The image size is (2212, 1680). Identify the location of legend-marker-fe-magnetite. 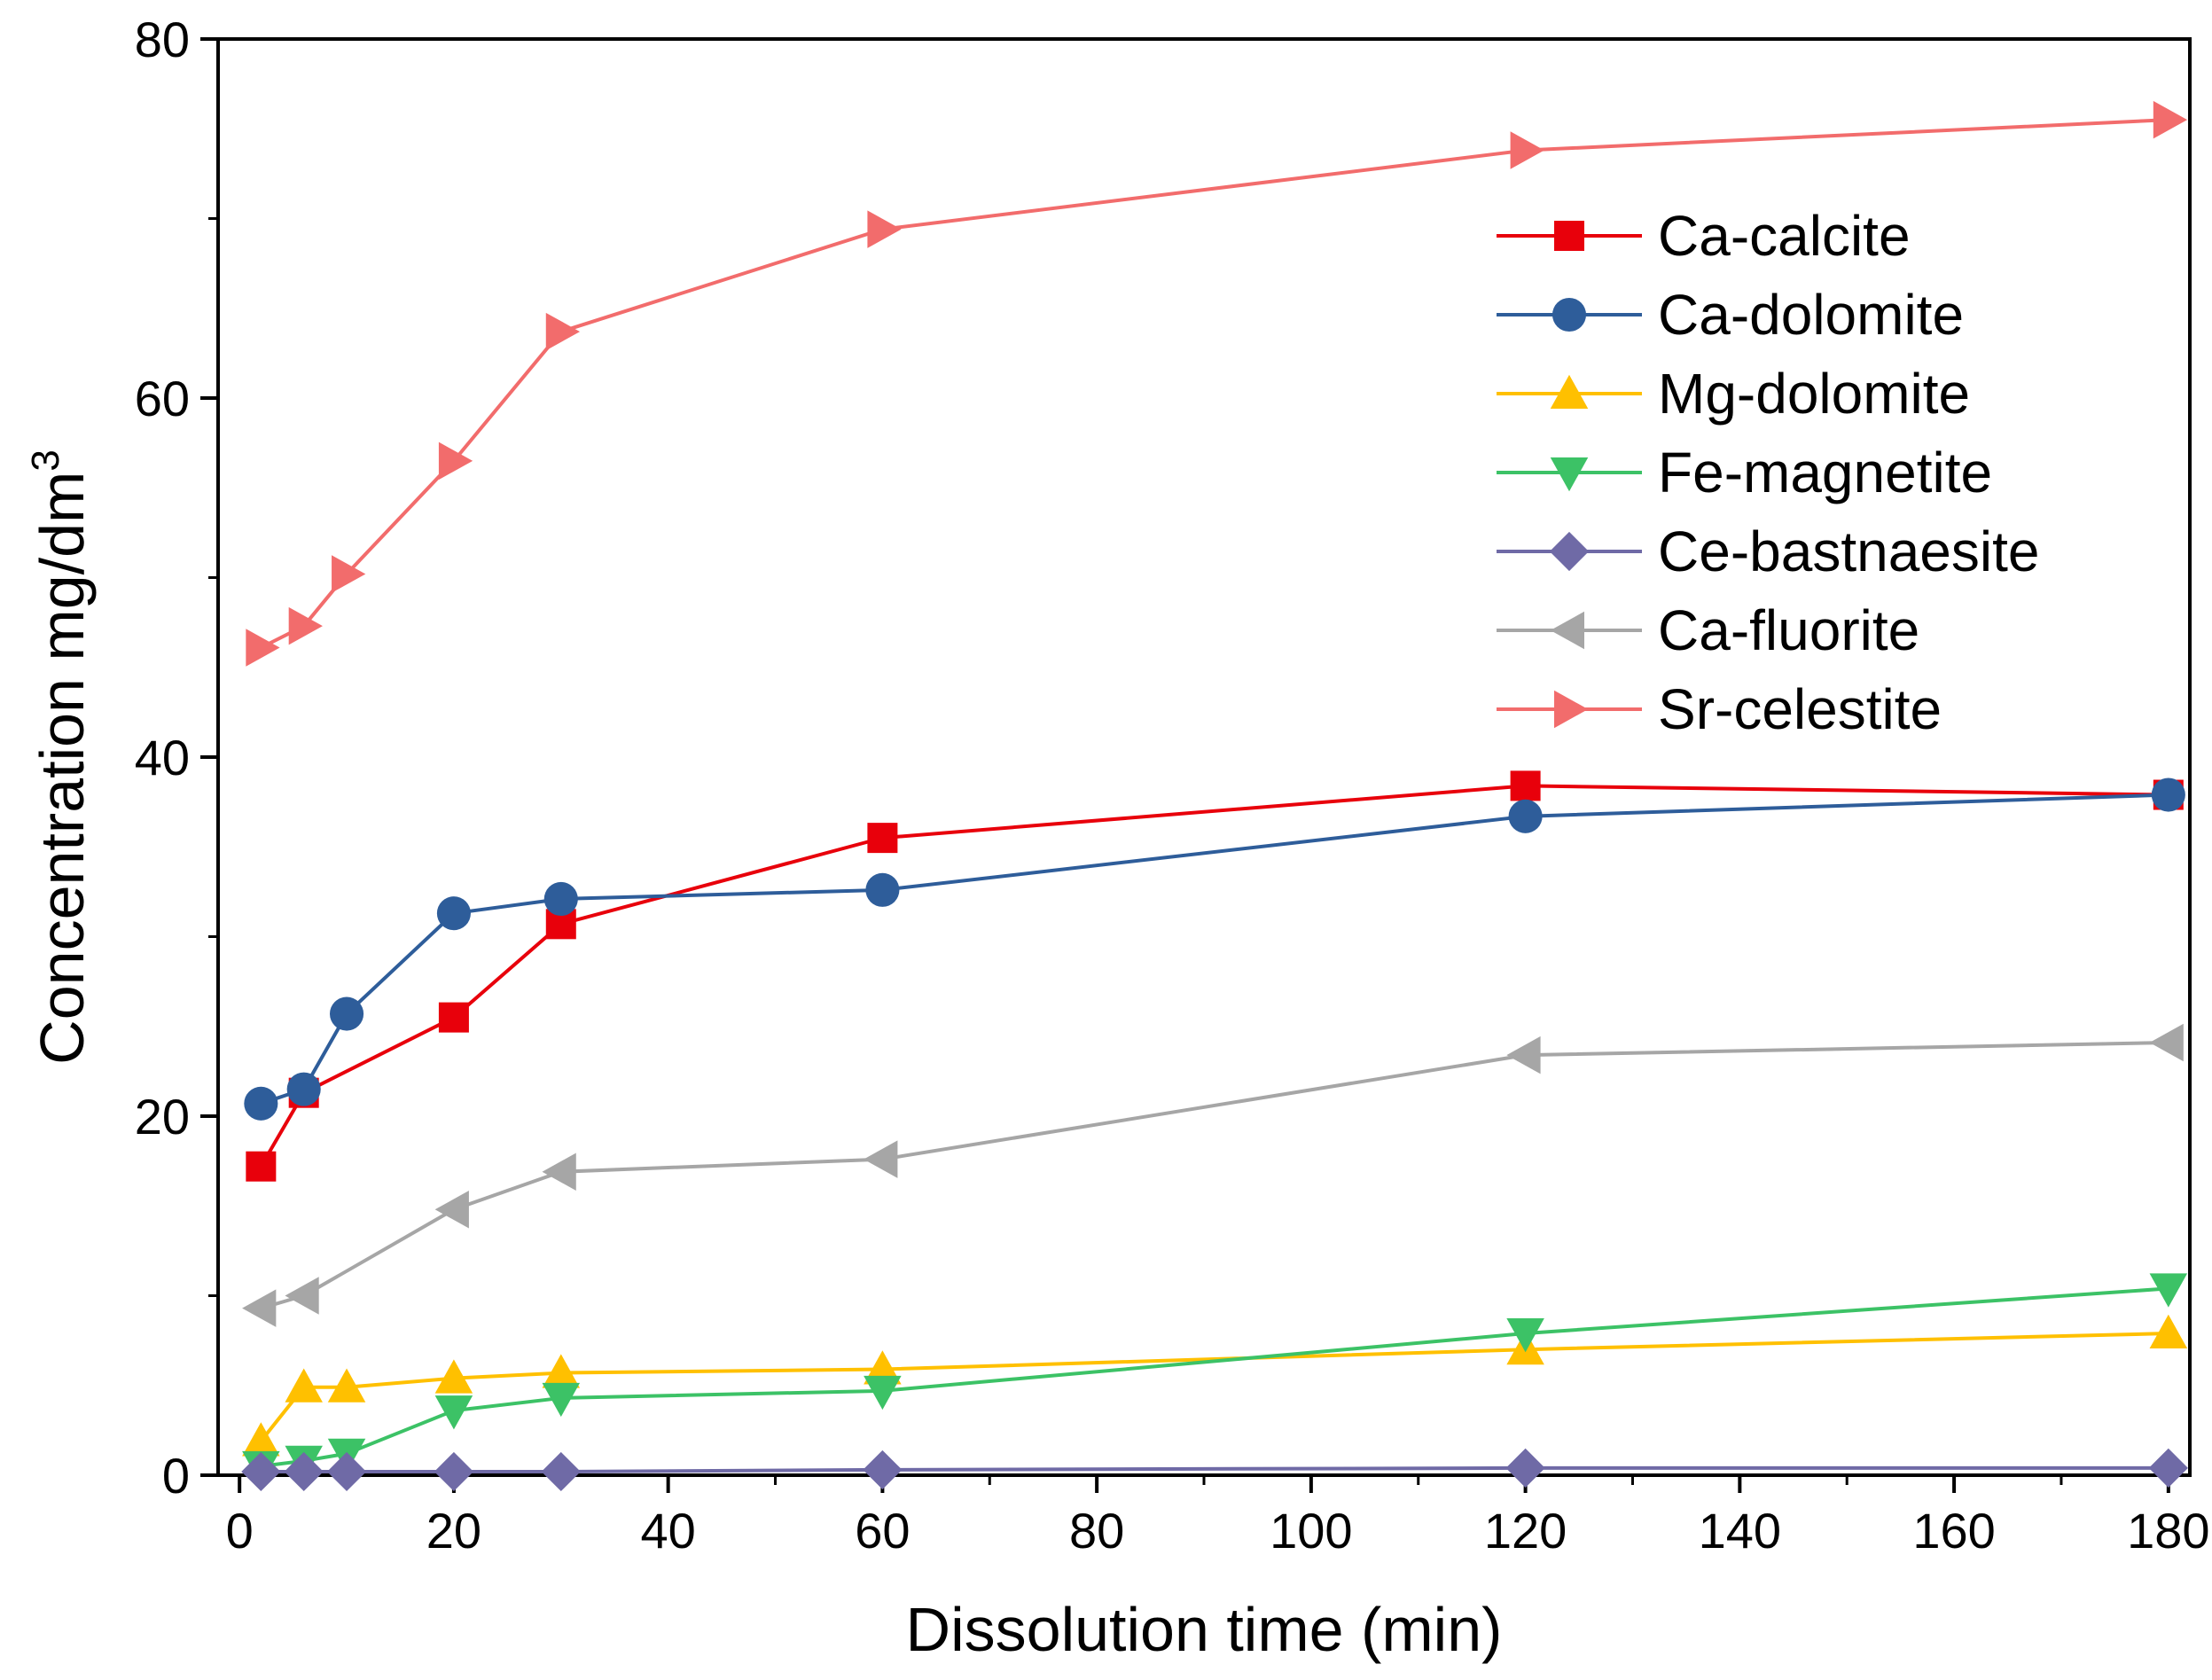
(1569, 474).